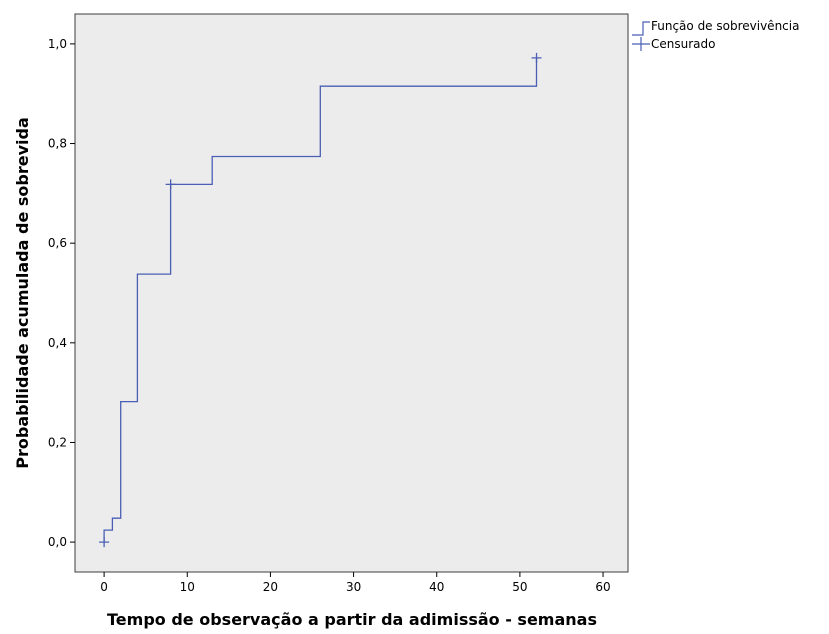  What do you see at coordinates (353, 587) in the screenshot?
I see `x-tick-label: 30` at bounding box center [353, 587].